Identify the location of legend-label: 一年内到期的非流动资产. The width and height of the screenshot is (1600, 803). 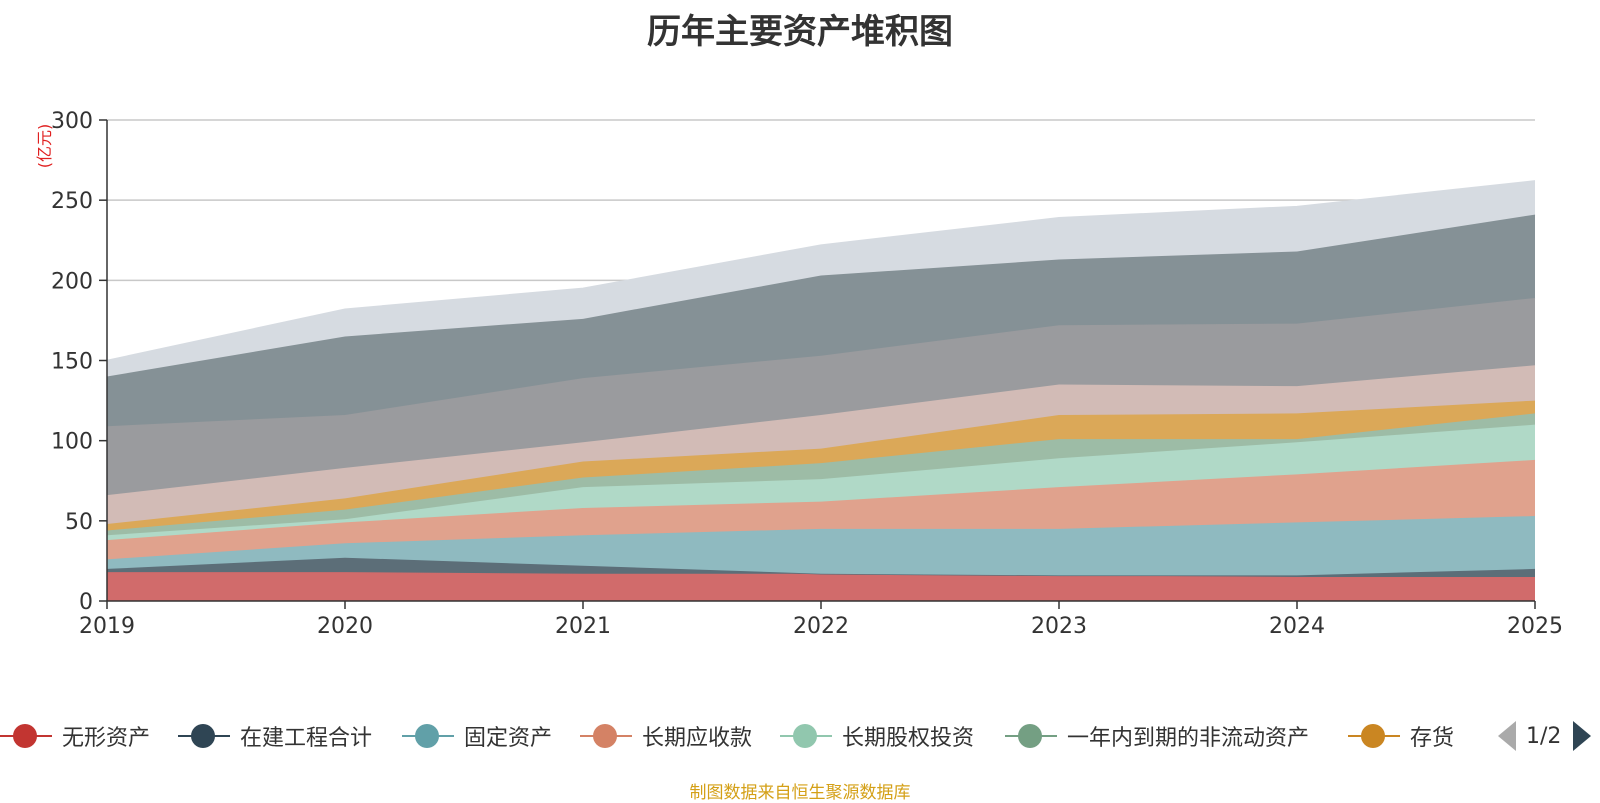
(1188, 738).